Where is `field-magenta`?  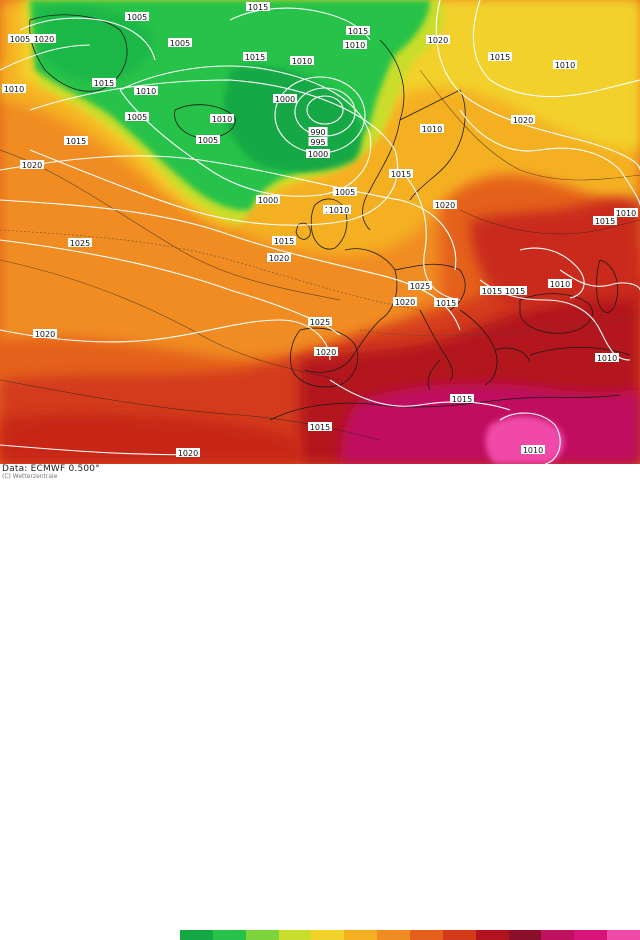
field-magenta is located at coordinates (490, 423).